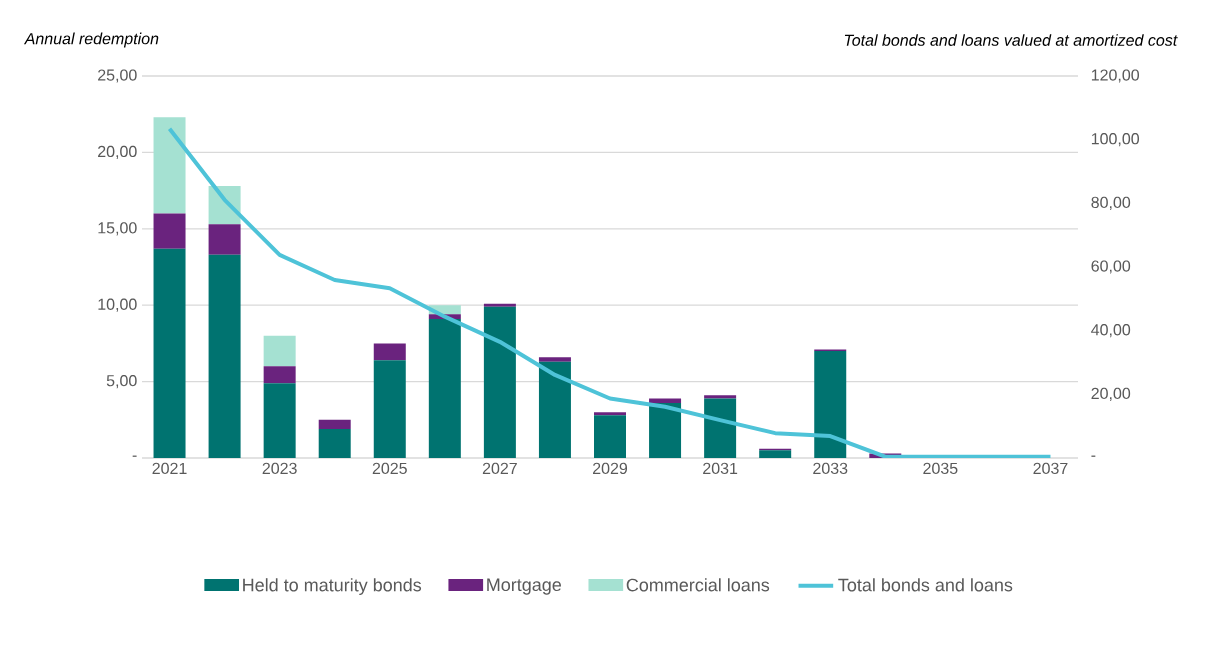  Describe the element at coordinates (332, 586) in the screenshot. I see `legend-label: Held to maturity bonds` at that location.